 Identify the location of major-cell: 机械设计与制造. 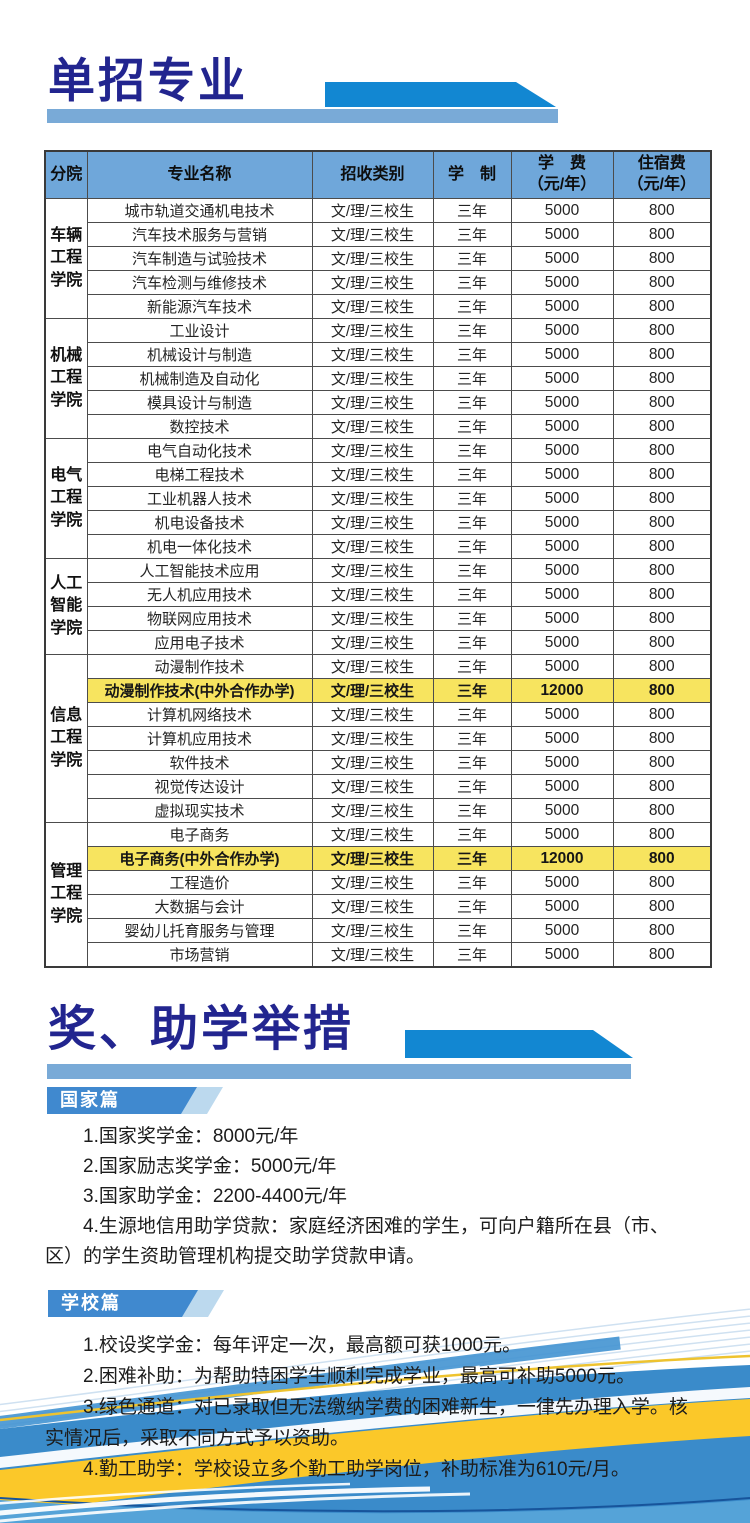
(199, 354).